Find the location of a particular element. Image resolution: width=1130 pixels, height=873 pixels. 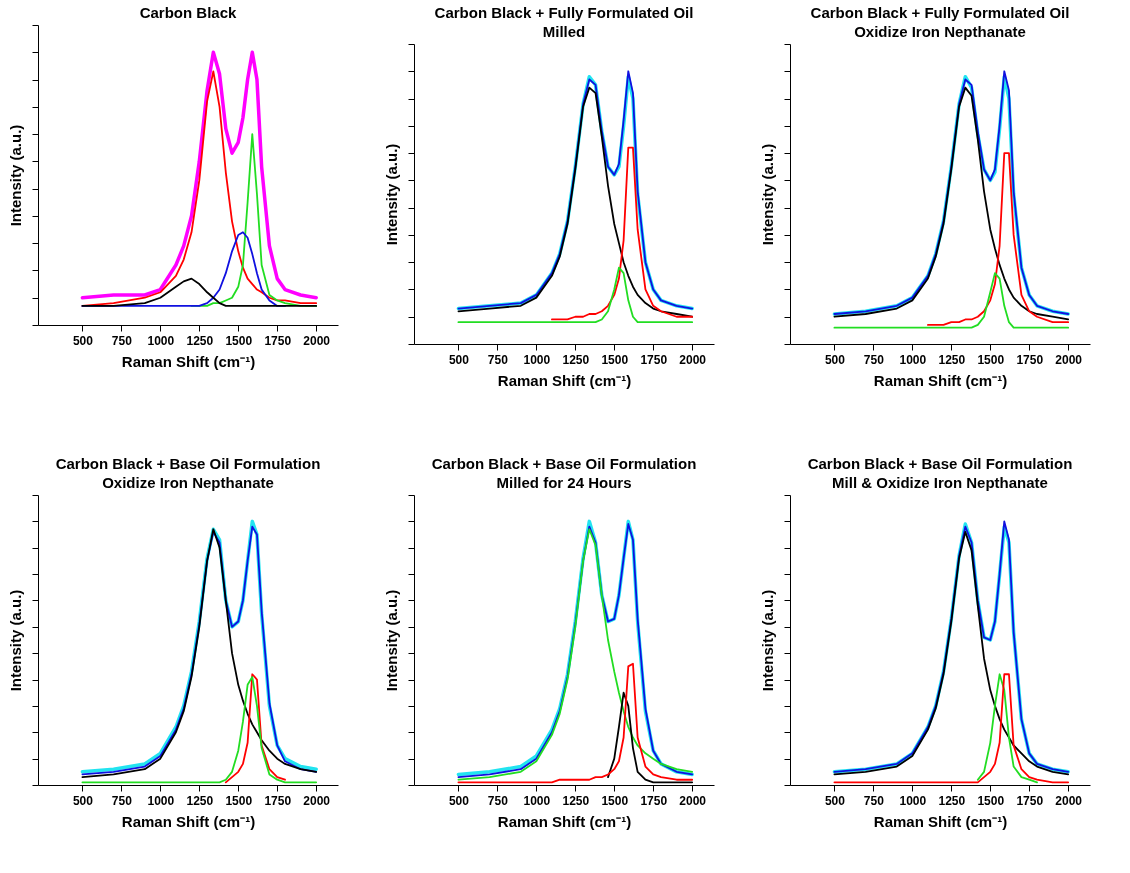

chart-title: Carbon Black + Fully Formulated Oil Milled is located at coordinates (564, 21).